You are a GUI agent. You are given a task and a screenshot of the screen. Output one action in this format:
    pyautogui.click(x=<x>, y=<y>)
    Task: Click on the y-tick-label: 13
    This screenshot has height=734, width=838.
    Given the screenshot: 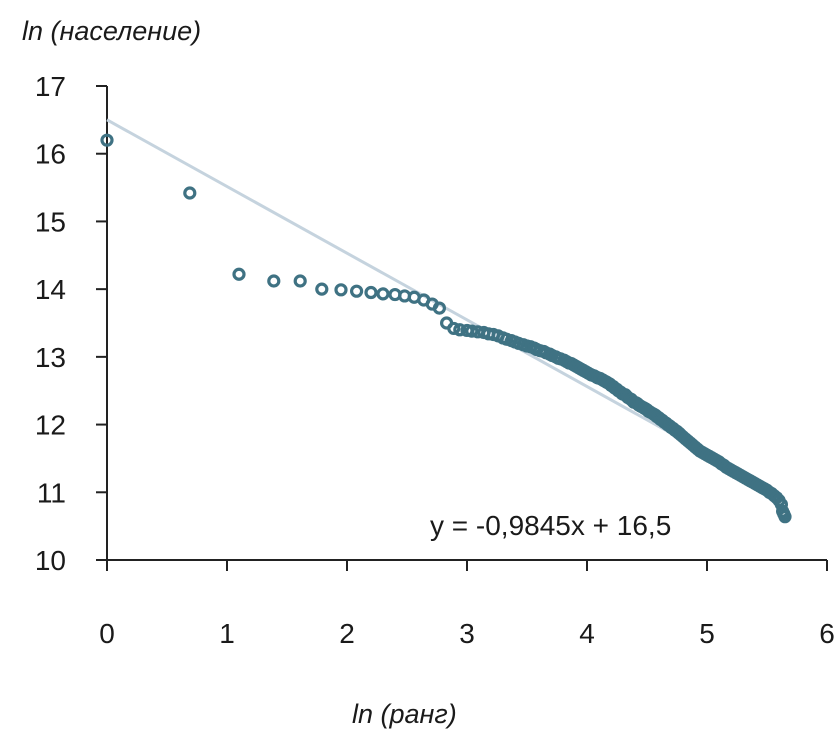 What is the action you would take?
    pyautogui.click(x=50, y=357)
    